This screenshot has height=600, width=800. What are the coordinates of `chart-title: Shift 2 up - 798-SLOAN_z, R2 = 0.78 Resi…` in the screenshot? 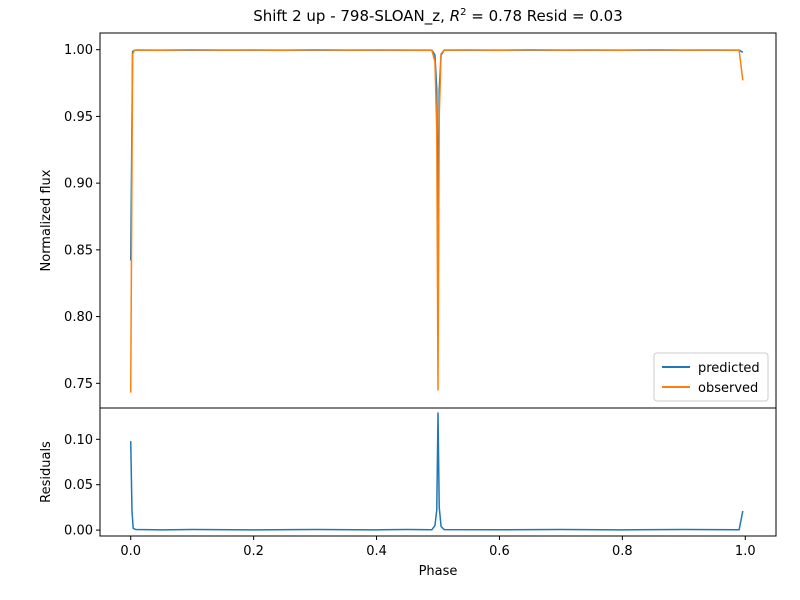 It's located at (438, 16).